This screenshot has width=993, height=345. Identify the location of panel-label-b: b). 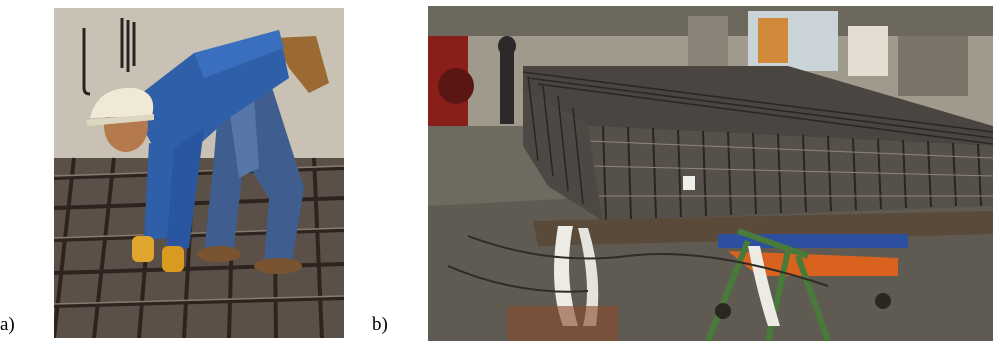
(380, 324).